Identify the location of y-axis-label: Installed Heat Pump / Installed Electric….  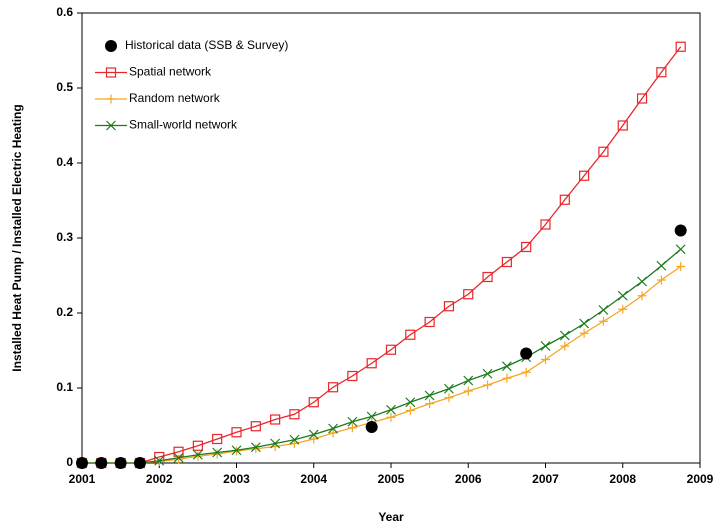
(17, 237).